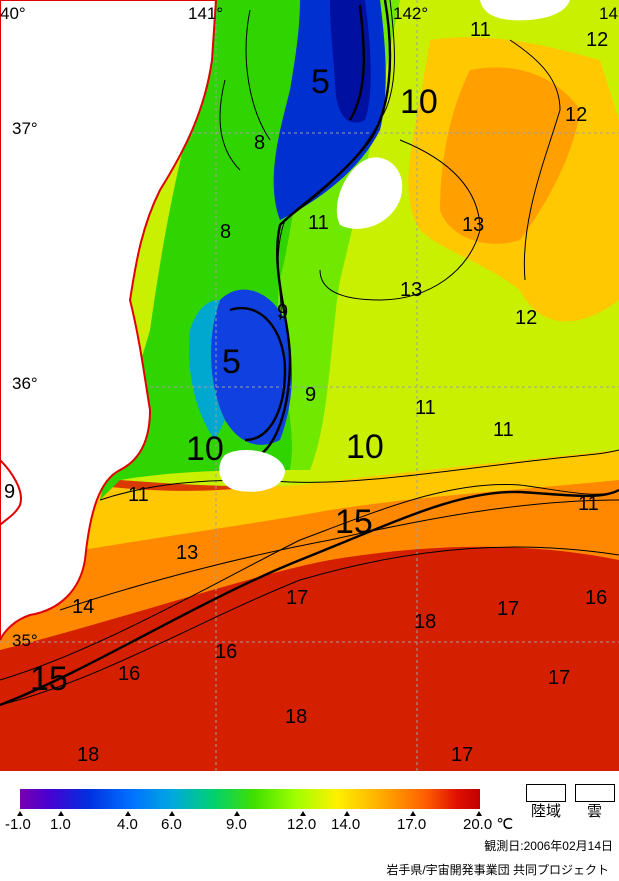 The width and height of the screenshot is (619, 881). What do you see at coordinates (206, 13) in the screenshot?
I see `lon-label-141: 141°` at bounding box center [206, 13].